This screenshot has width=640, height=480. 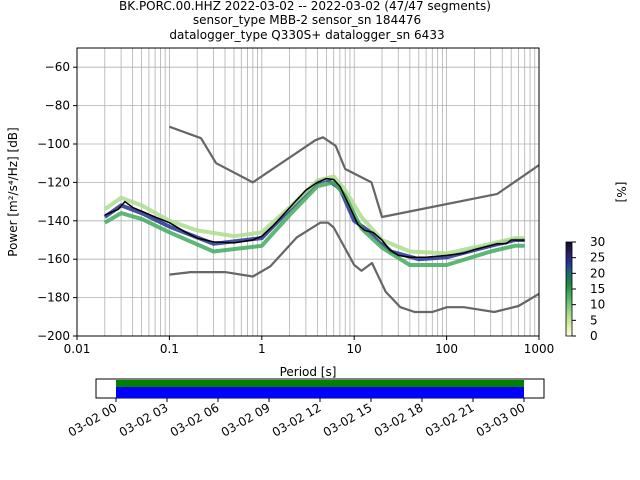 I want to click on y-tick-label: −100, so click(x=53, y=144).